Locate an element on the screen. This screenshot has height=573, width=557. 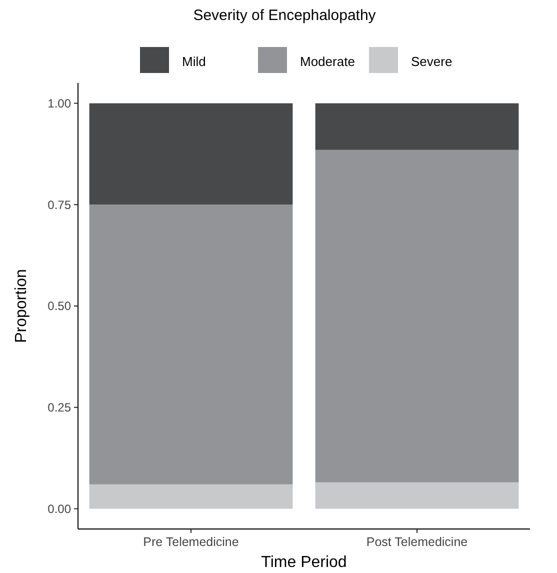
x-tick-label: Pre Telemedicine is located at coordinates (191, 542).